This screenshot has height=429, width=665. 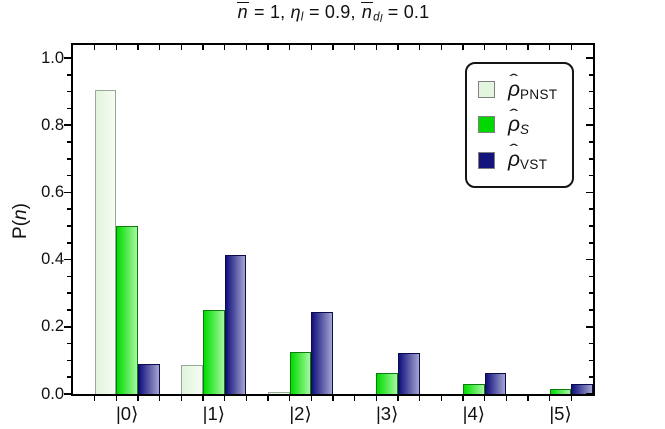 What do you see at coordinates (582, 388) in the screenshot?
I see `bar-vst-n5` at bounding box center [582, 388].